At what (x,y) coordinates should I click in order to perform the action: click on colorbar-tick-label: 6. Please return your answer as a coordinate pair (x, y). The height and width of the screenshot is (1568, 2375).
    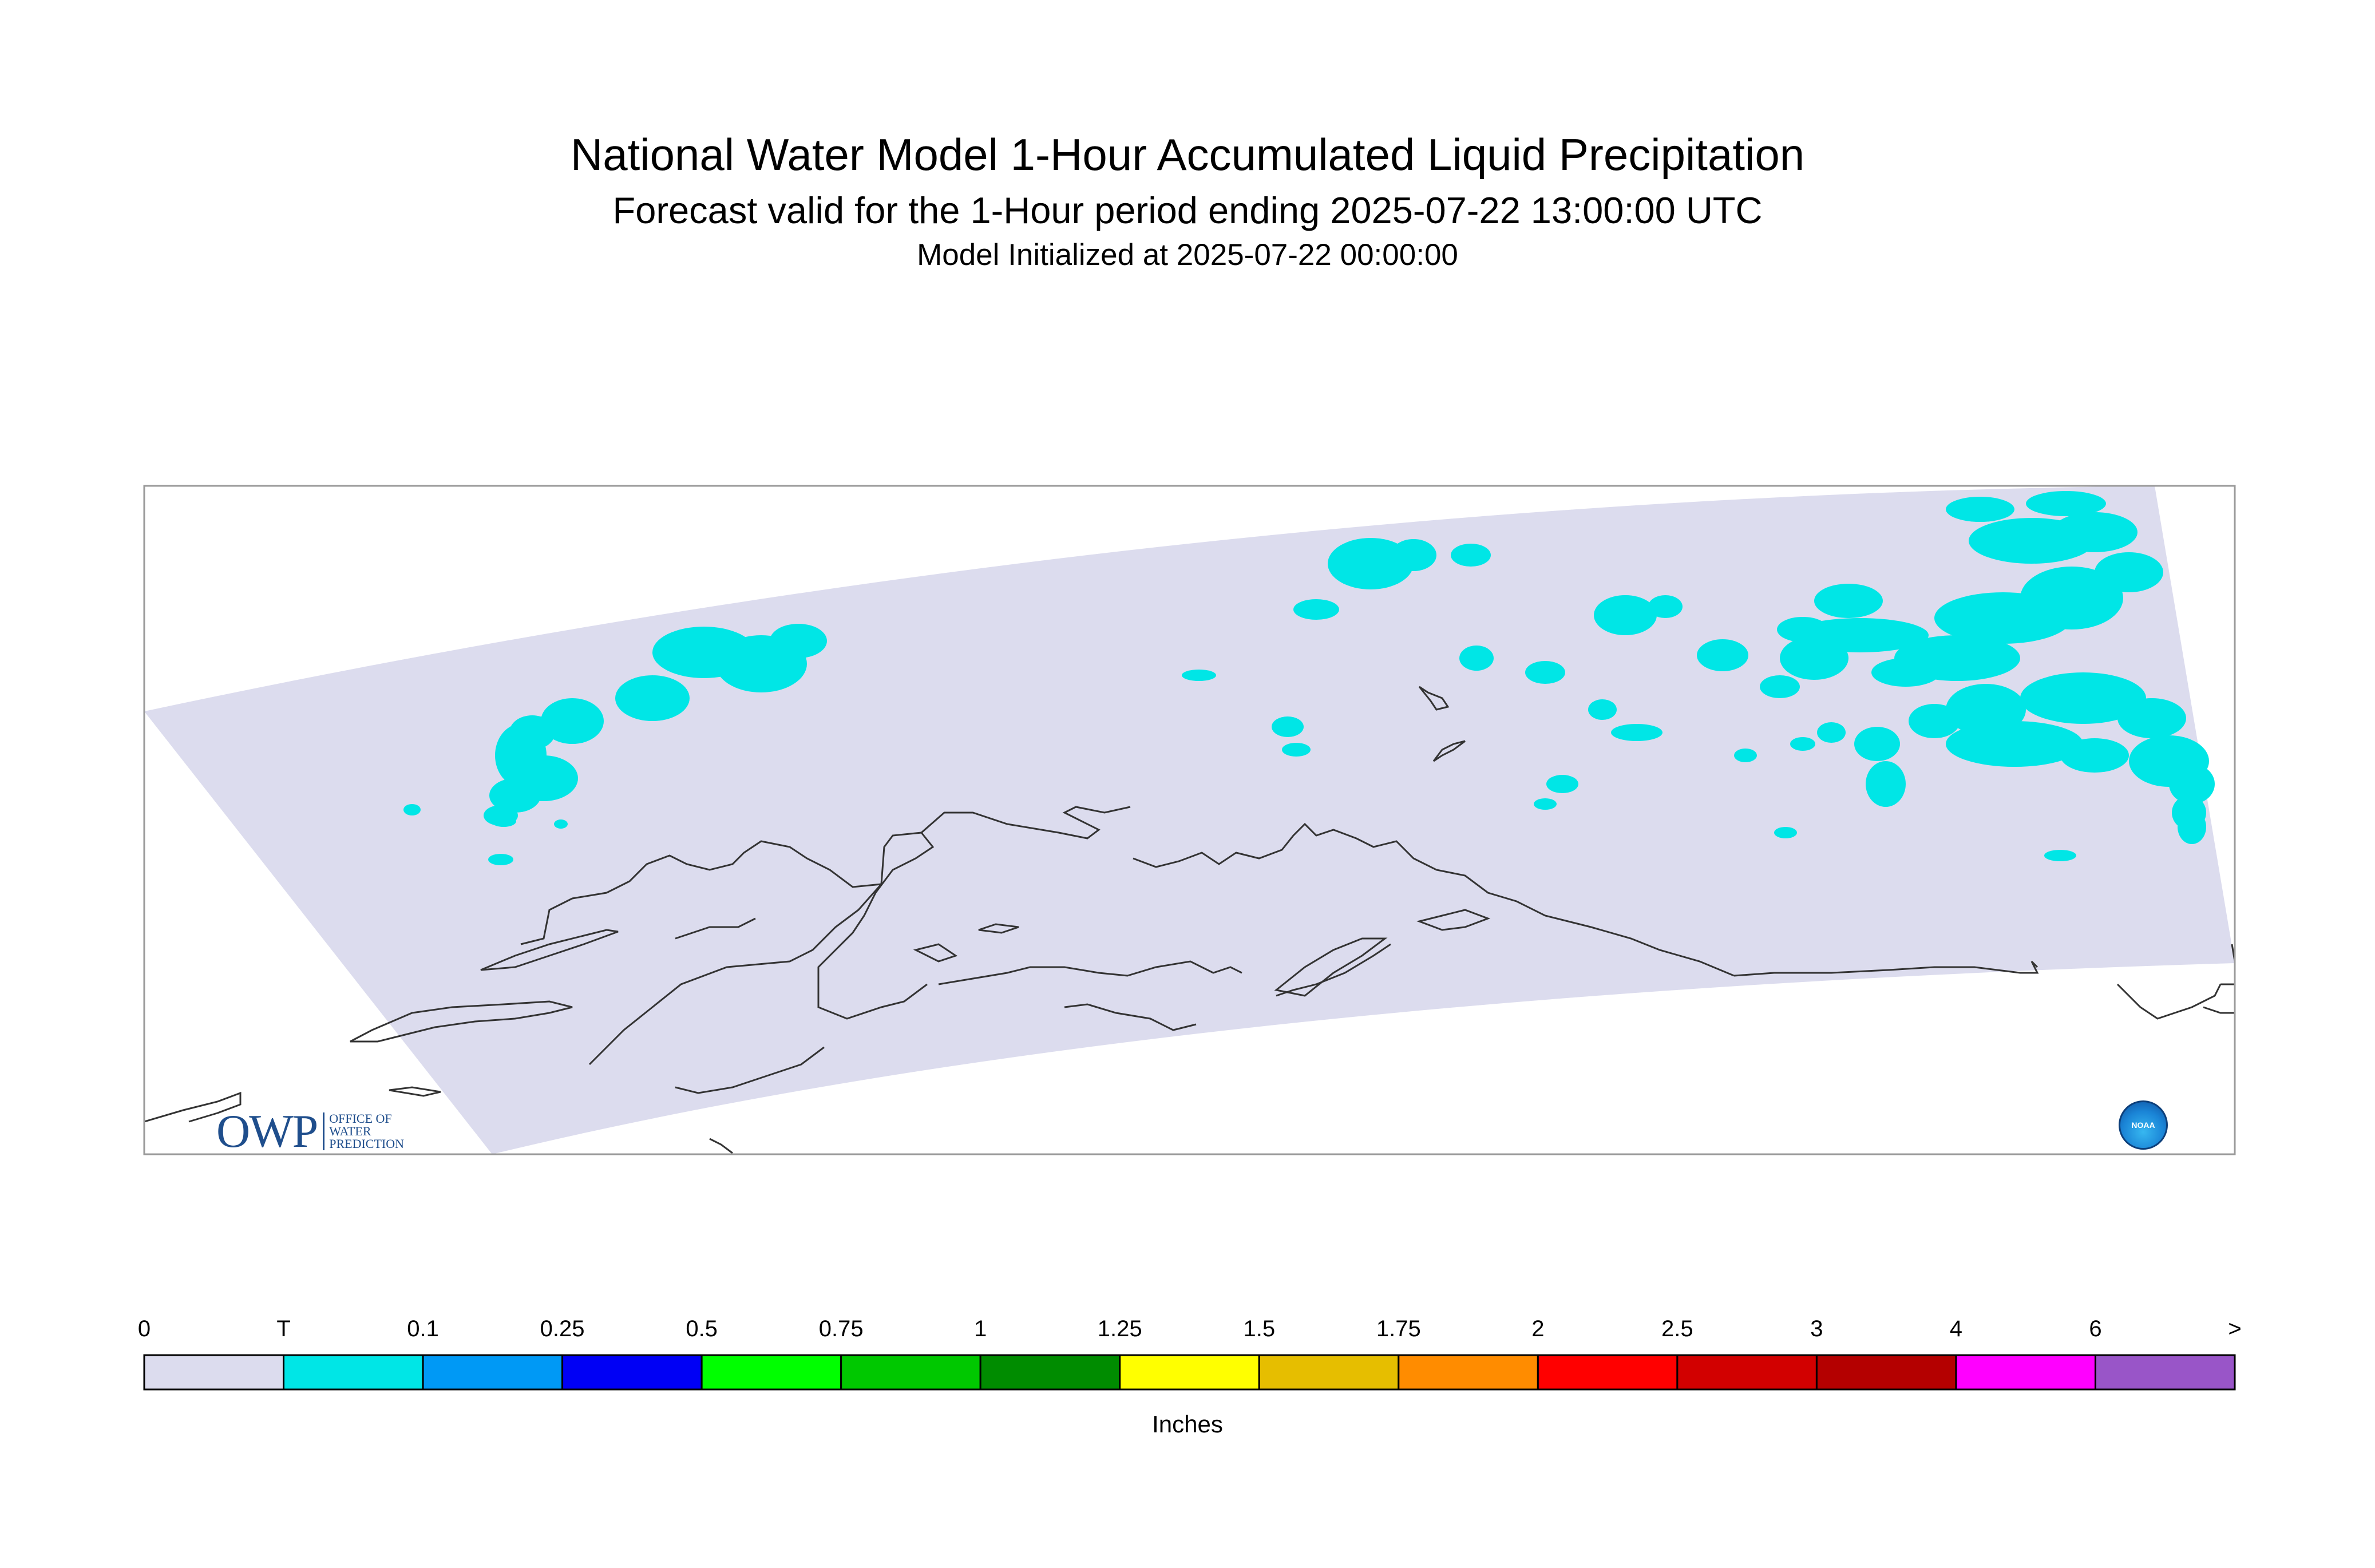
    Looking at the image, I should click on (2095, 1328).